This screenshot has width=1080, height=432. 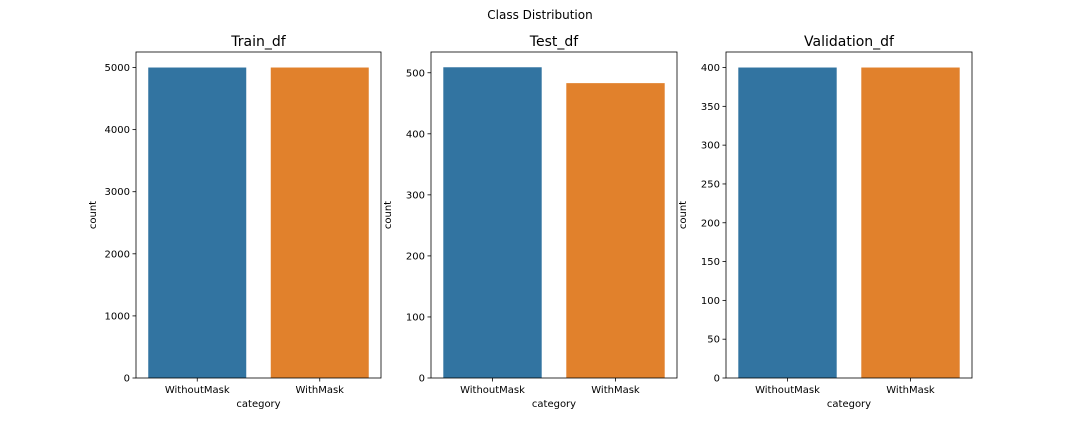 I want to click on y-tick-label: 350, so click(x=710, y=107).